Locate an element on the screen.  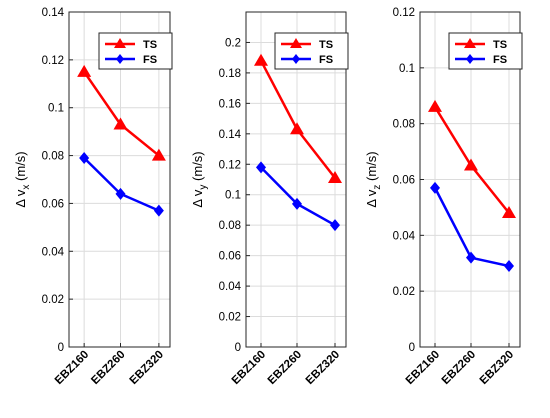
panel-3-legend-box is located at coordinates (485, 51).